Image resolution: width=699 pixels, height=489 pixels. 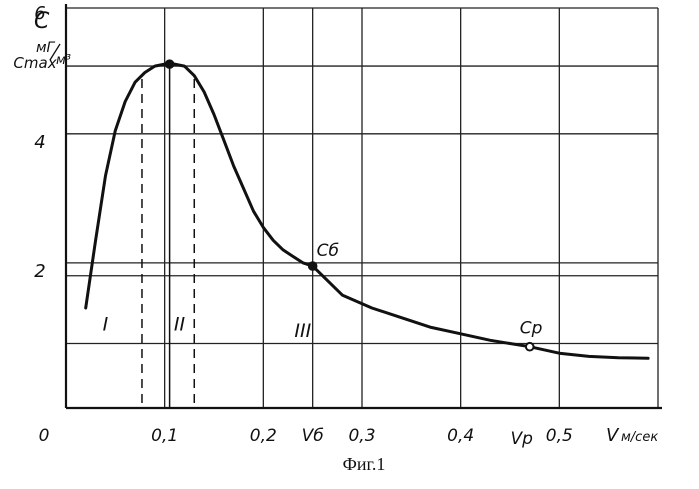 I want to click on zone-label: III, so click(x=302, y=331).